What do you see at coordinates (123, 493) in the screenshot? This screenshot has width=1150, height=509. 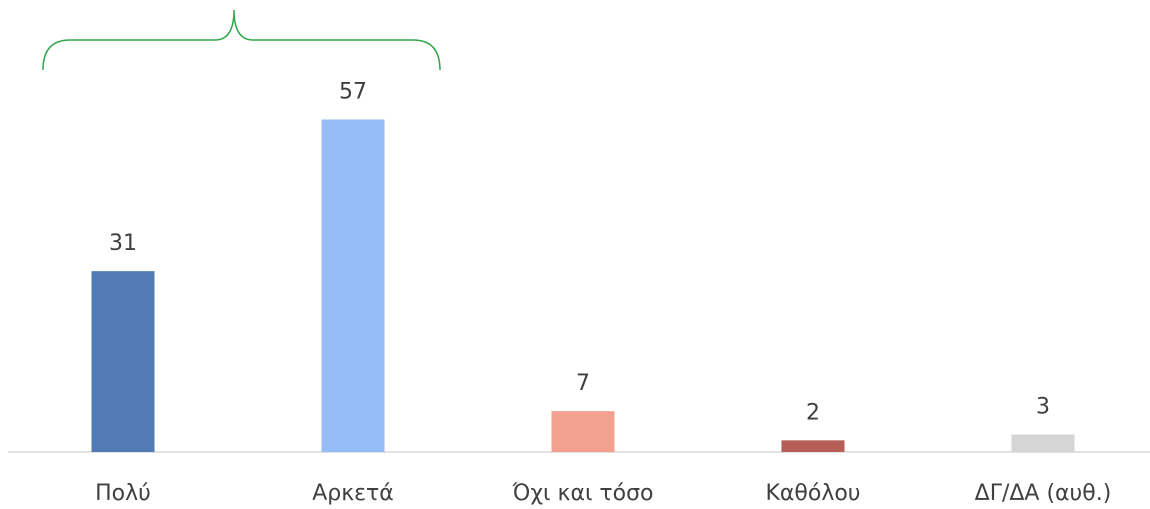 I see `x-tick-label: Πολύ` at bounding box center [123, 493].